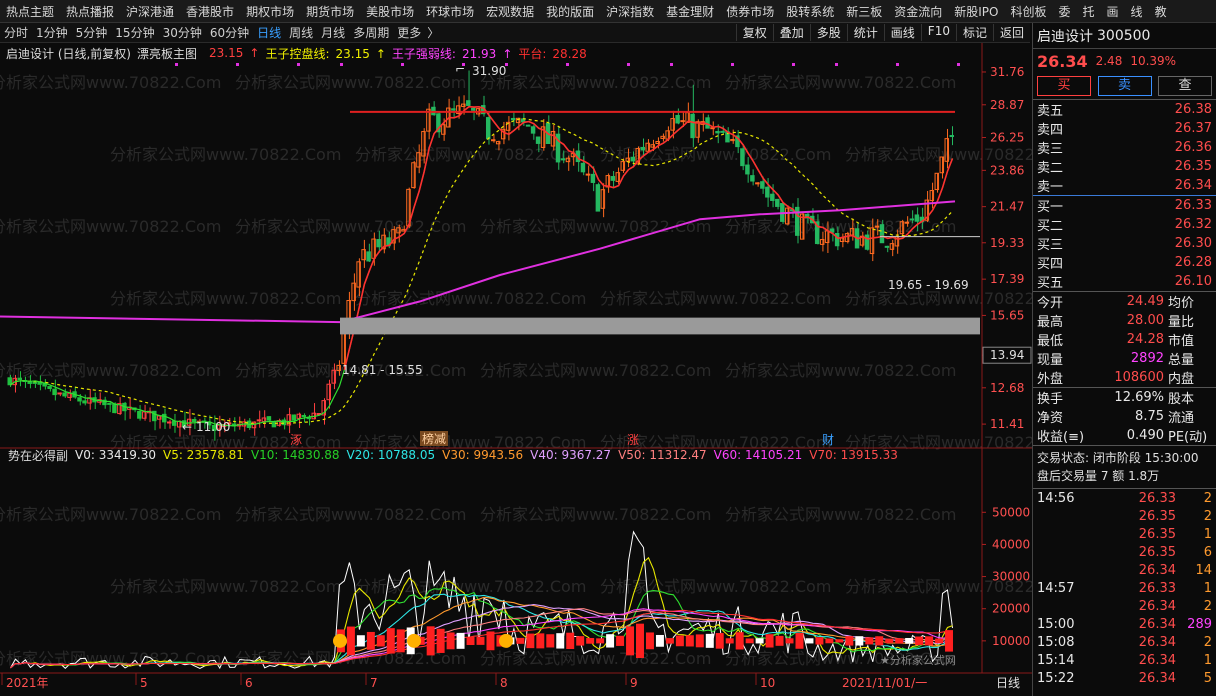 This screenshot has height=696, width=1216. I want to click on row-label: 买五, so click(1050, 283).